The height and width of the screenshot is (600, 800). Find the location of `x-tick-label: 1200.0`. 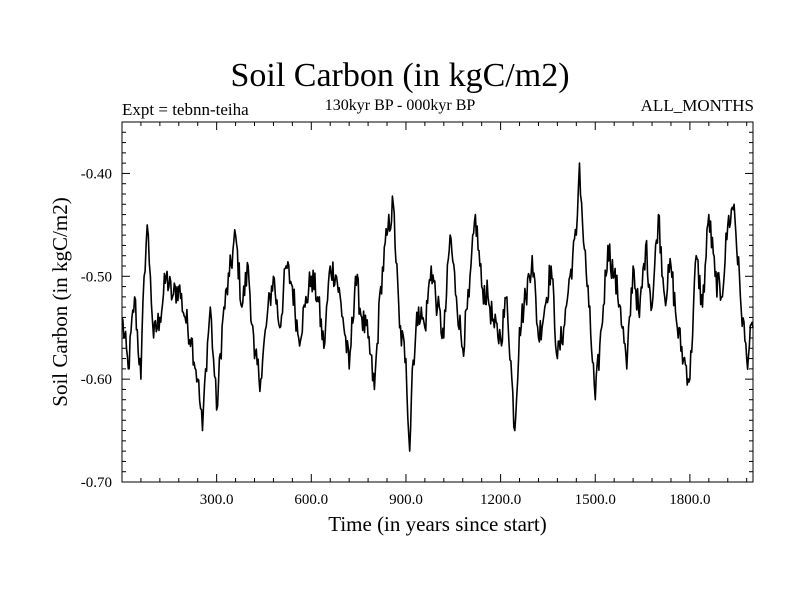

x-tick-label: 1200.0 is located at coordinates (500, 500).